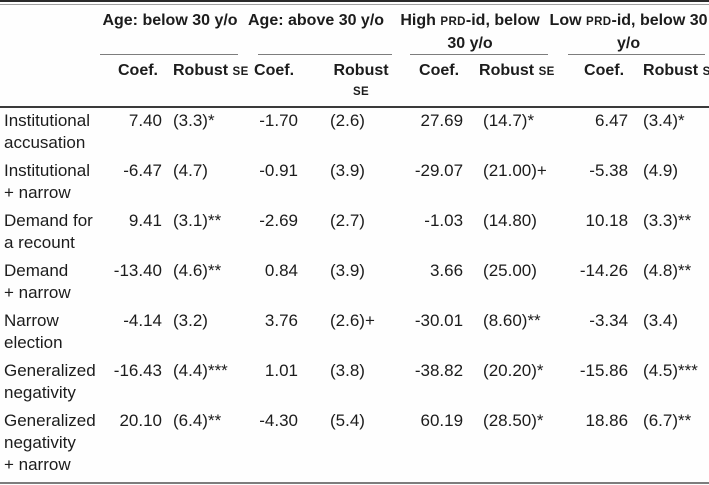 The width and height of the screenshot is (709, 485). Describe the element at coordinates (439, 170) in the screenshot. I see `coef-cell: -29.07` at that location.